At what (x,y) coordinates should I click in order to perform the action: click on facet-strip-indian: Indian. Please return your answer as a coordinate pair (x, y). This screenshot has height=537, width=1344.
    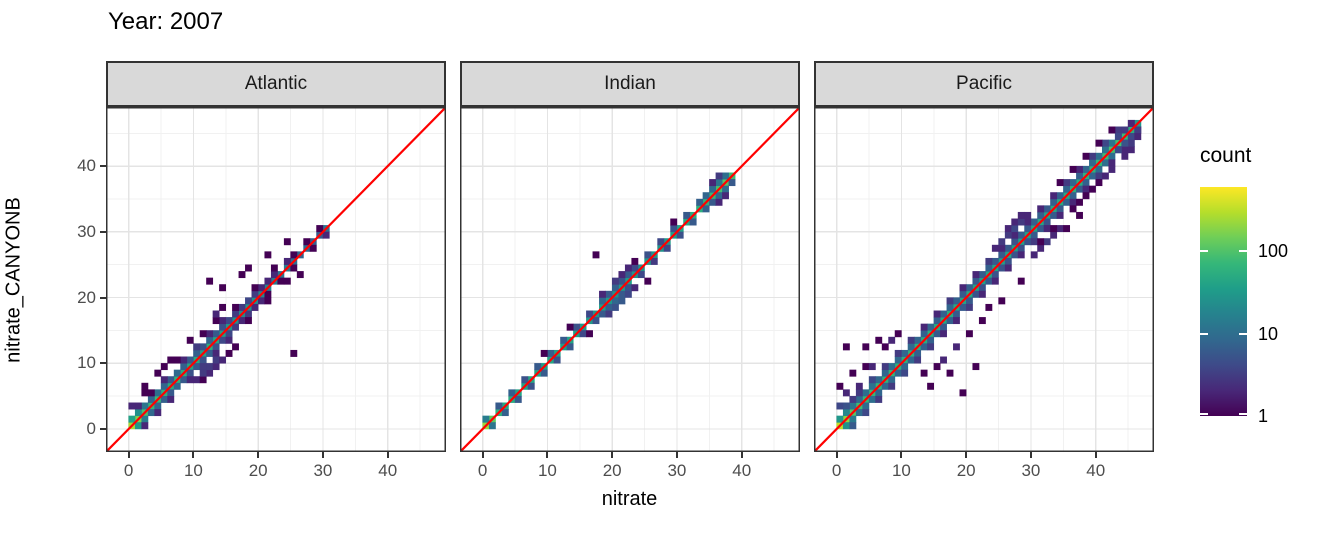
    Looking at the image, I should click on (630, 84).